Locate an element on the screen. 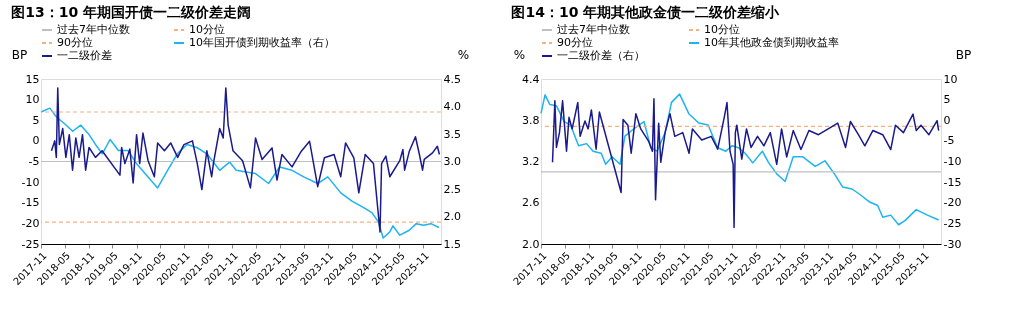 The image size is (1032, 331). y-axis-title: BP is located at coordinates (19, 54).